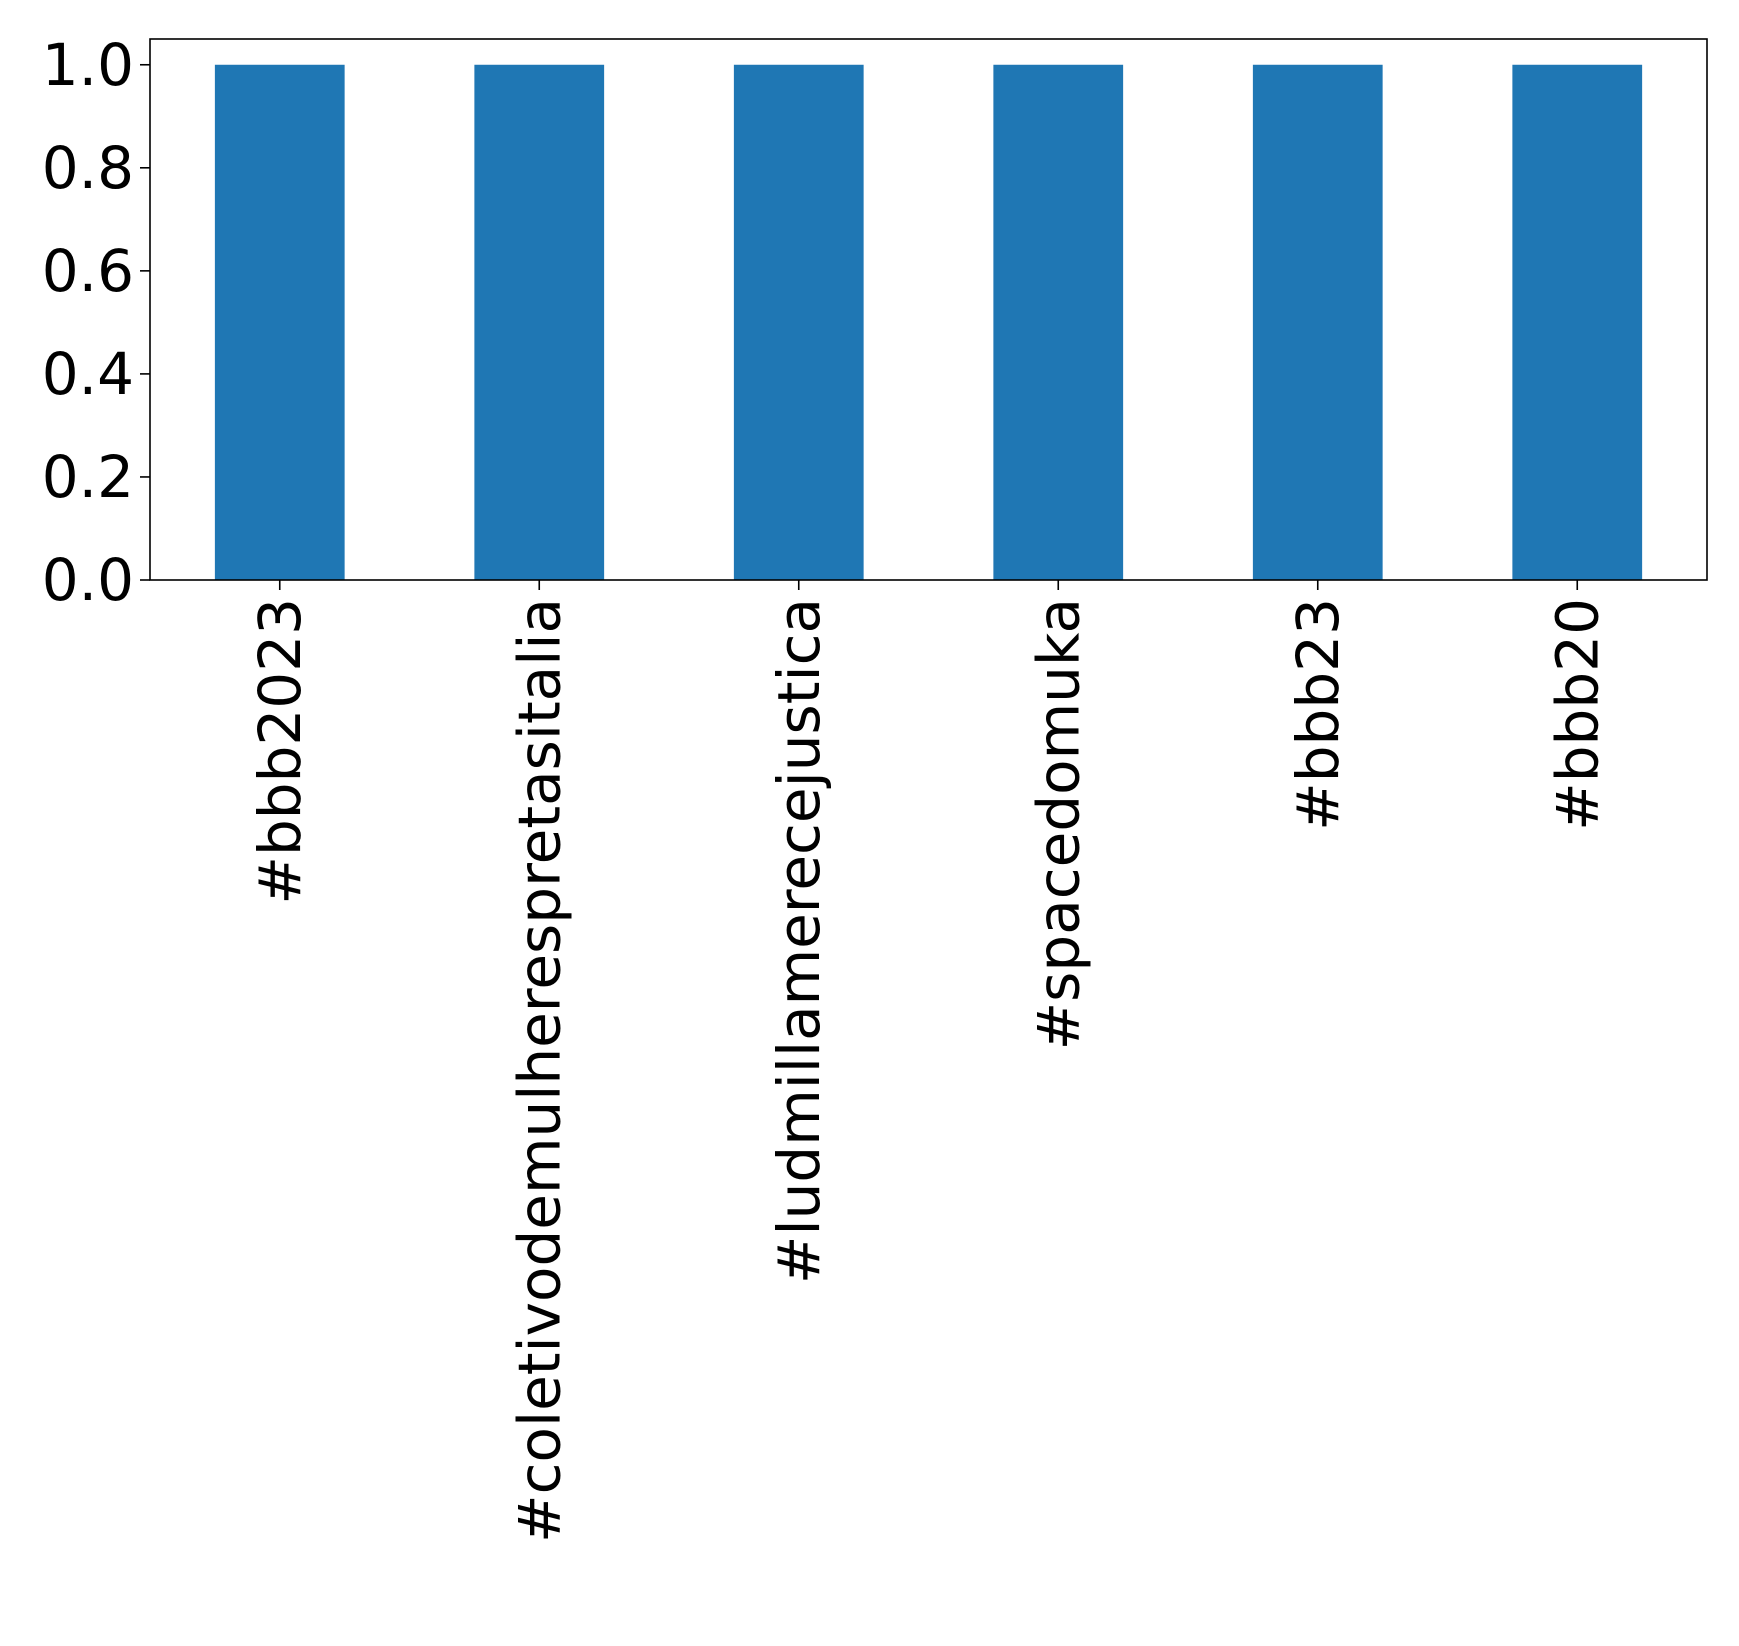 The width and height of the screenshot is (1739, 1646). Describe the element at coordinates (1577, 714) in the screenshot. I see `x-tick-label: #bbb20` at that location.